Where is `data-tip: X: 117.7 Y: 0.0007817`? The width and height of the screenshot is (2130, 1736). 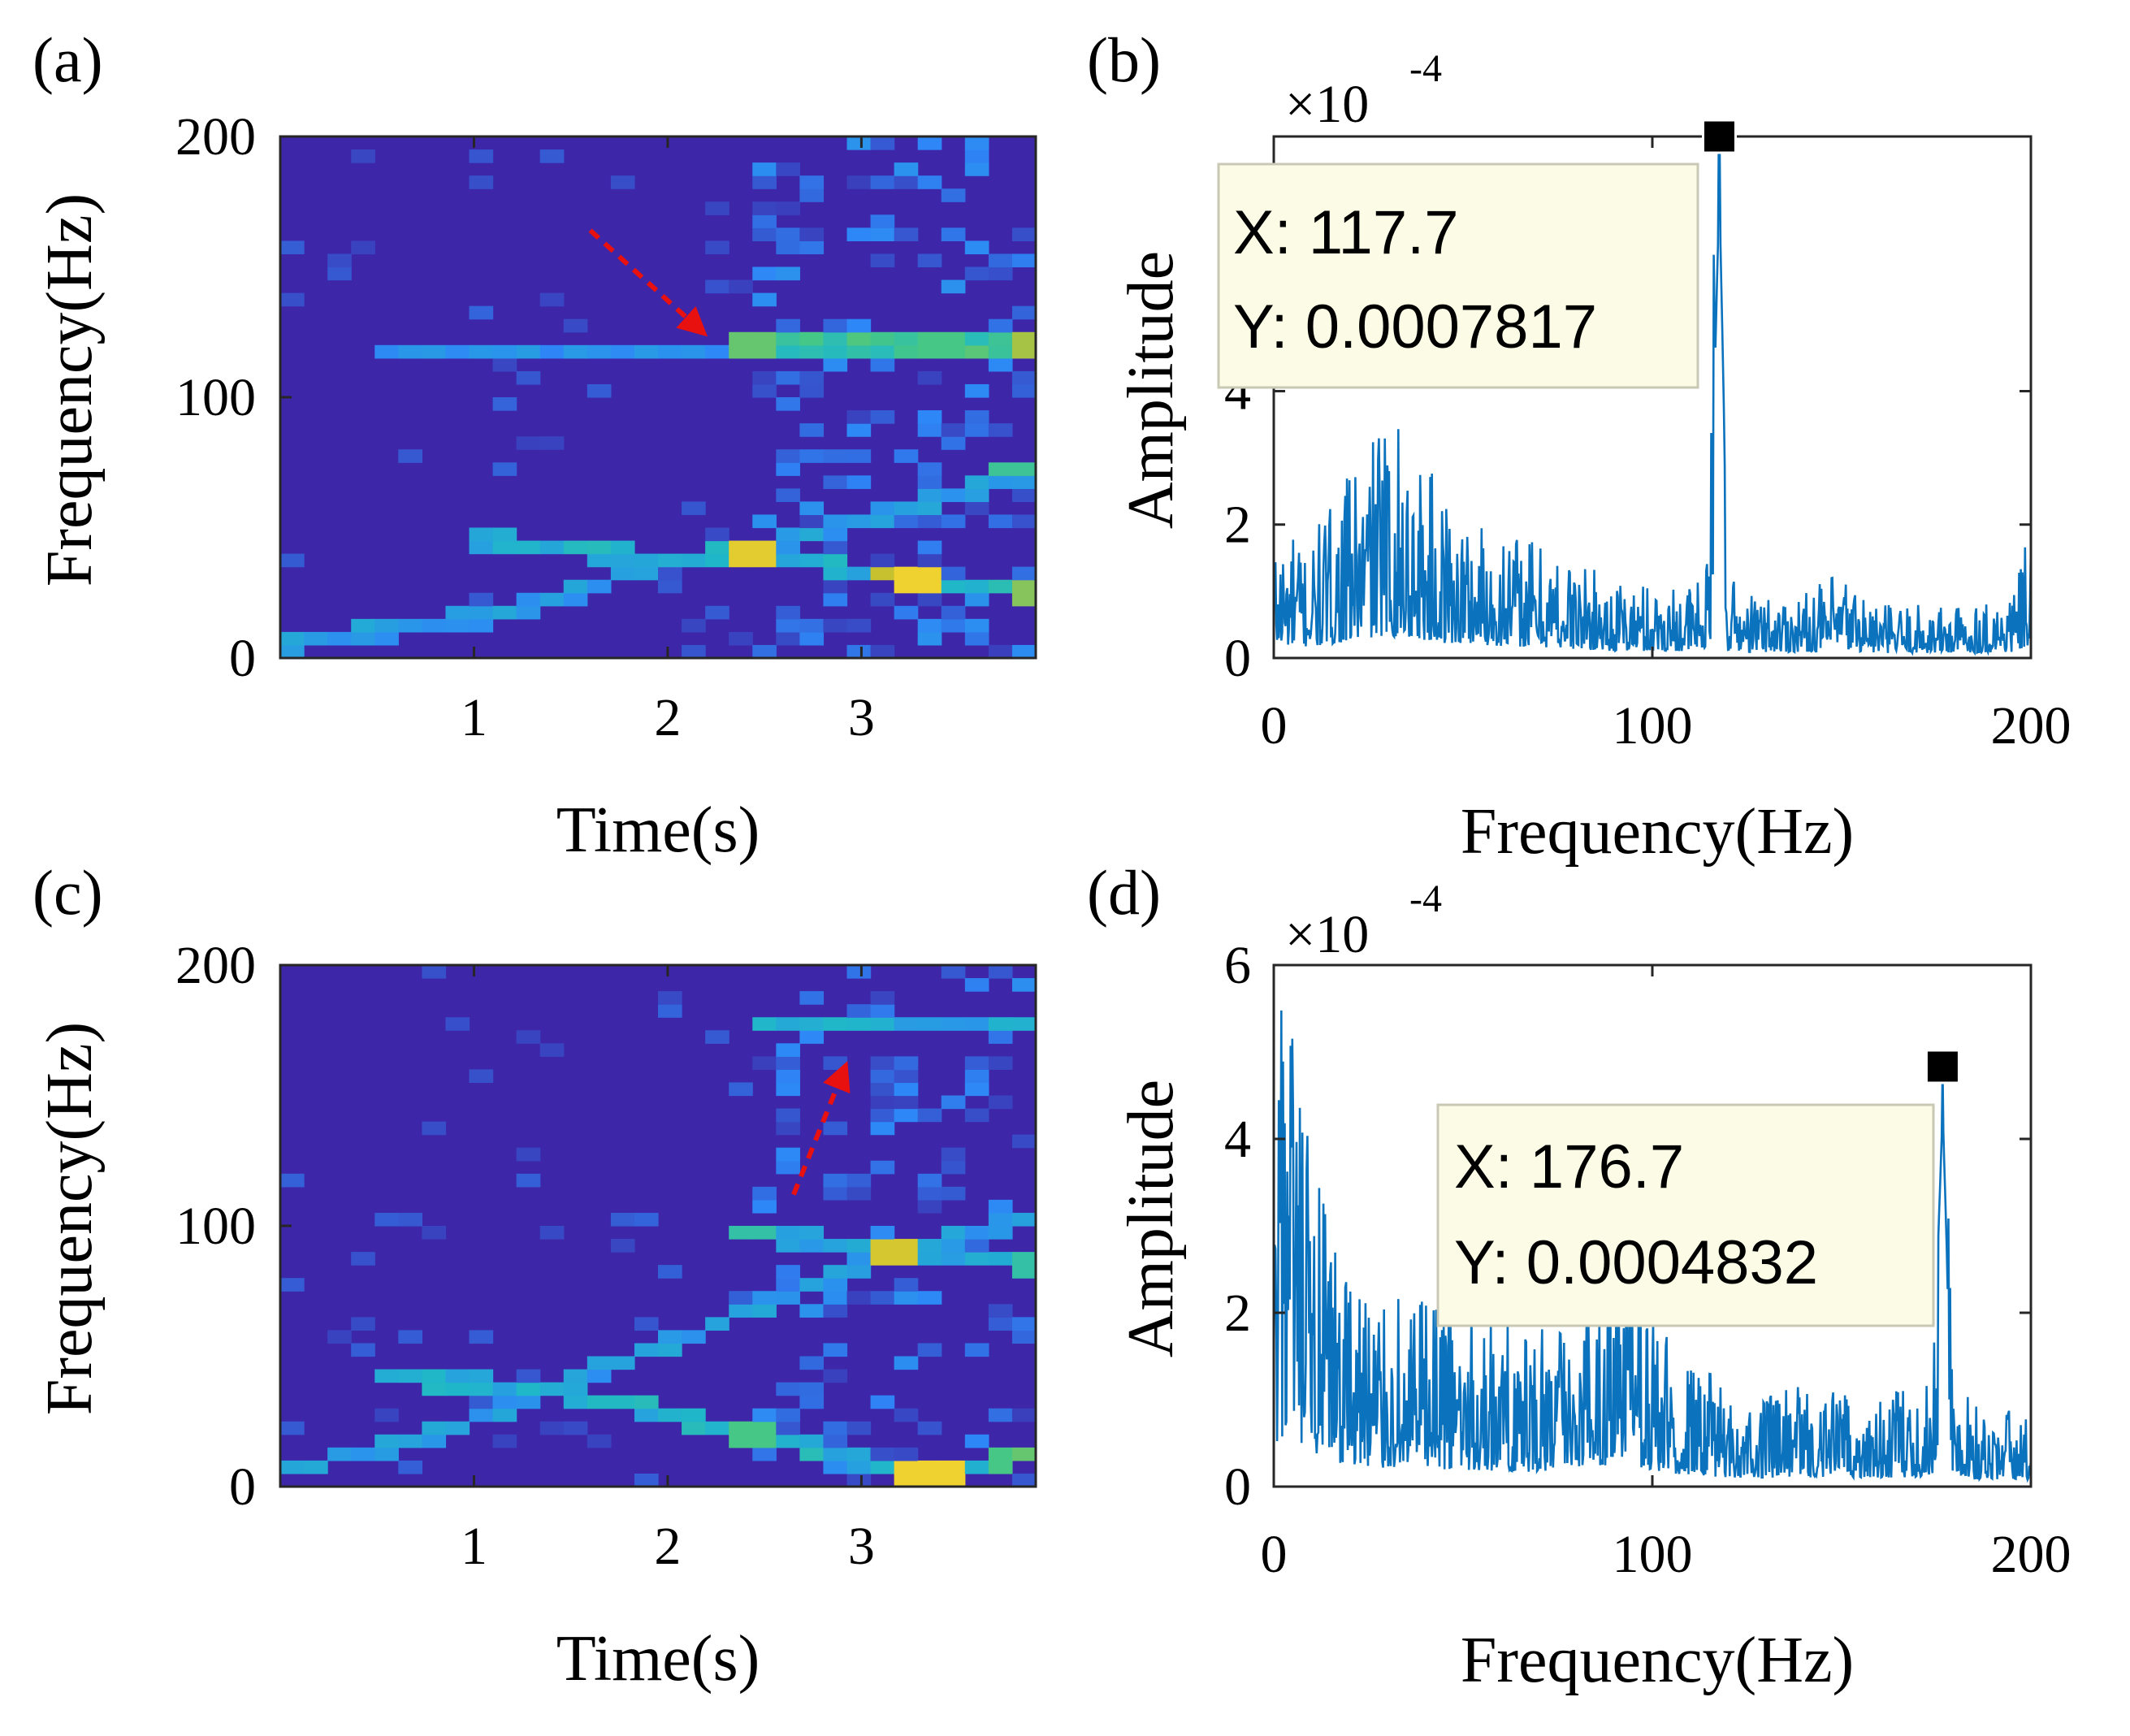
data-tip: X: 117.7 Y: 0.0007817 is located at coordinates (1458, 276).